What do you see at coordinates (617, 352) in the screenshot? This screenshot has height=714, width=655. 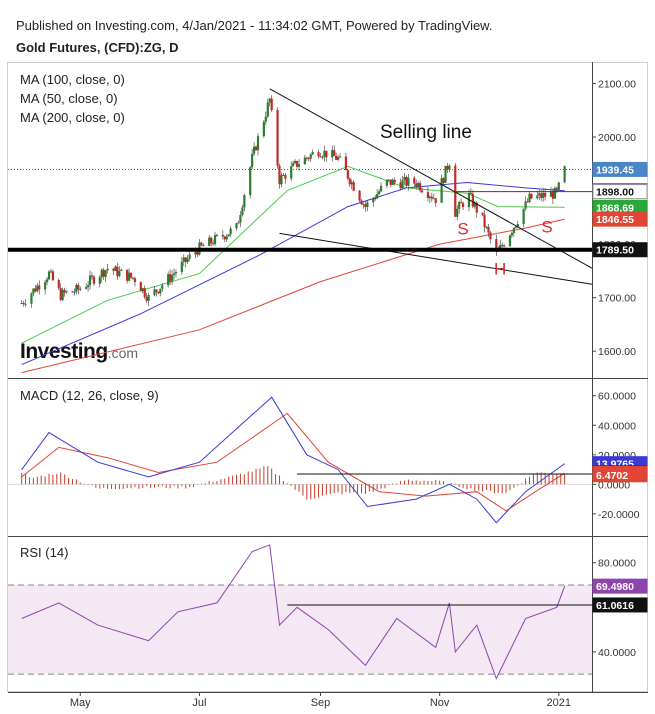 I see `price-tick-label: 1600.00` at bounding box center [617, 352].